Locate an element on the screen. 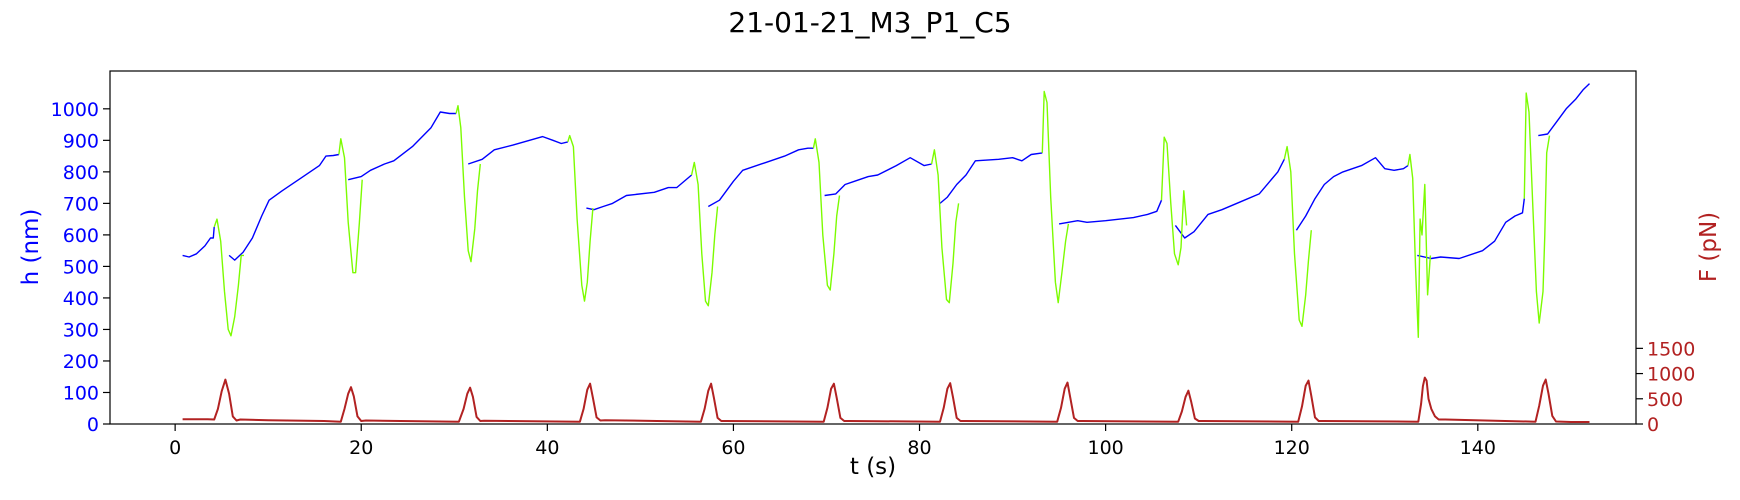 This screenshot has height=500, width=1740. left-y-tick-label: 400 is located at coordinates (81, 299).